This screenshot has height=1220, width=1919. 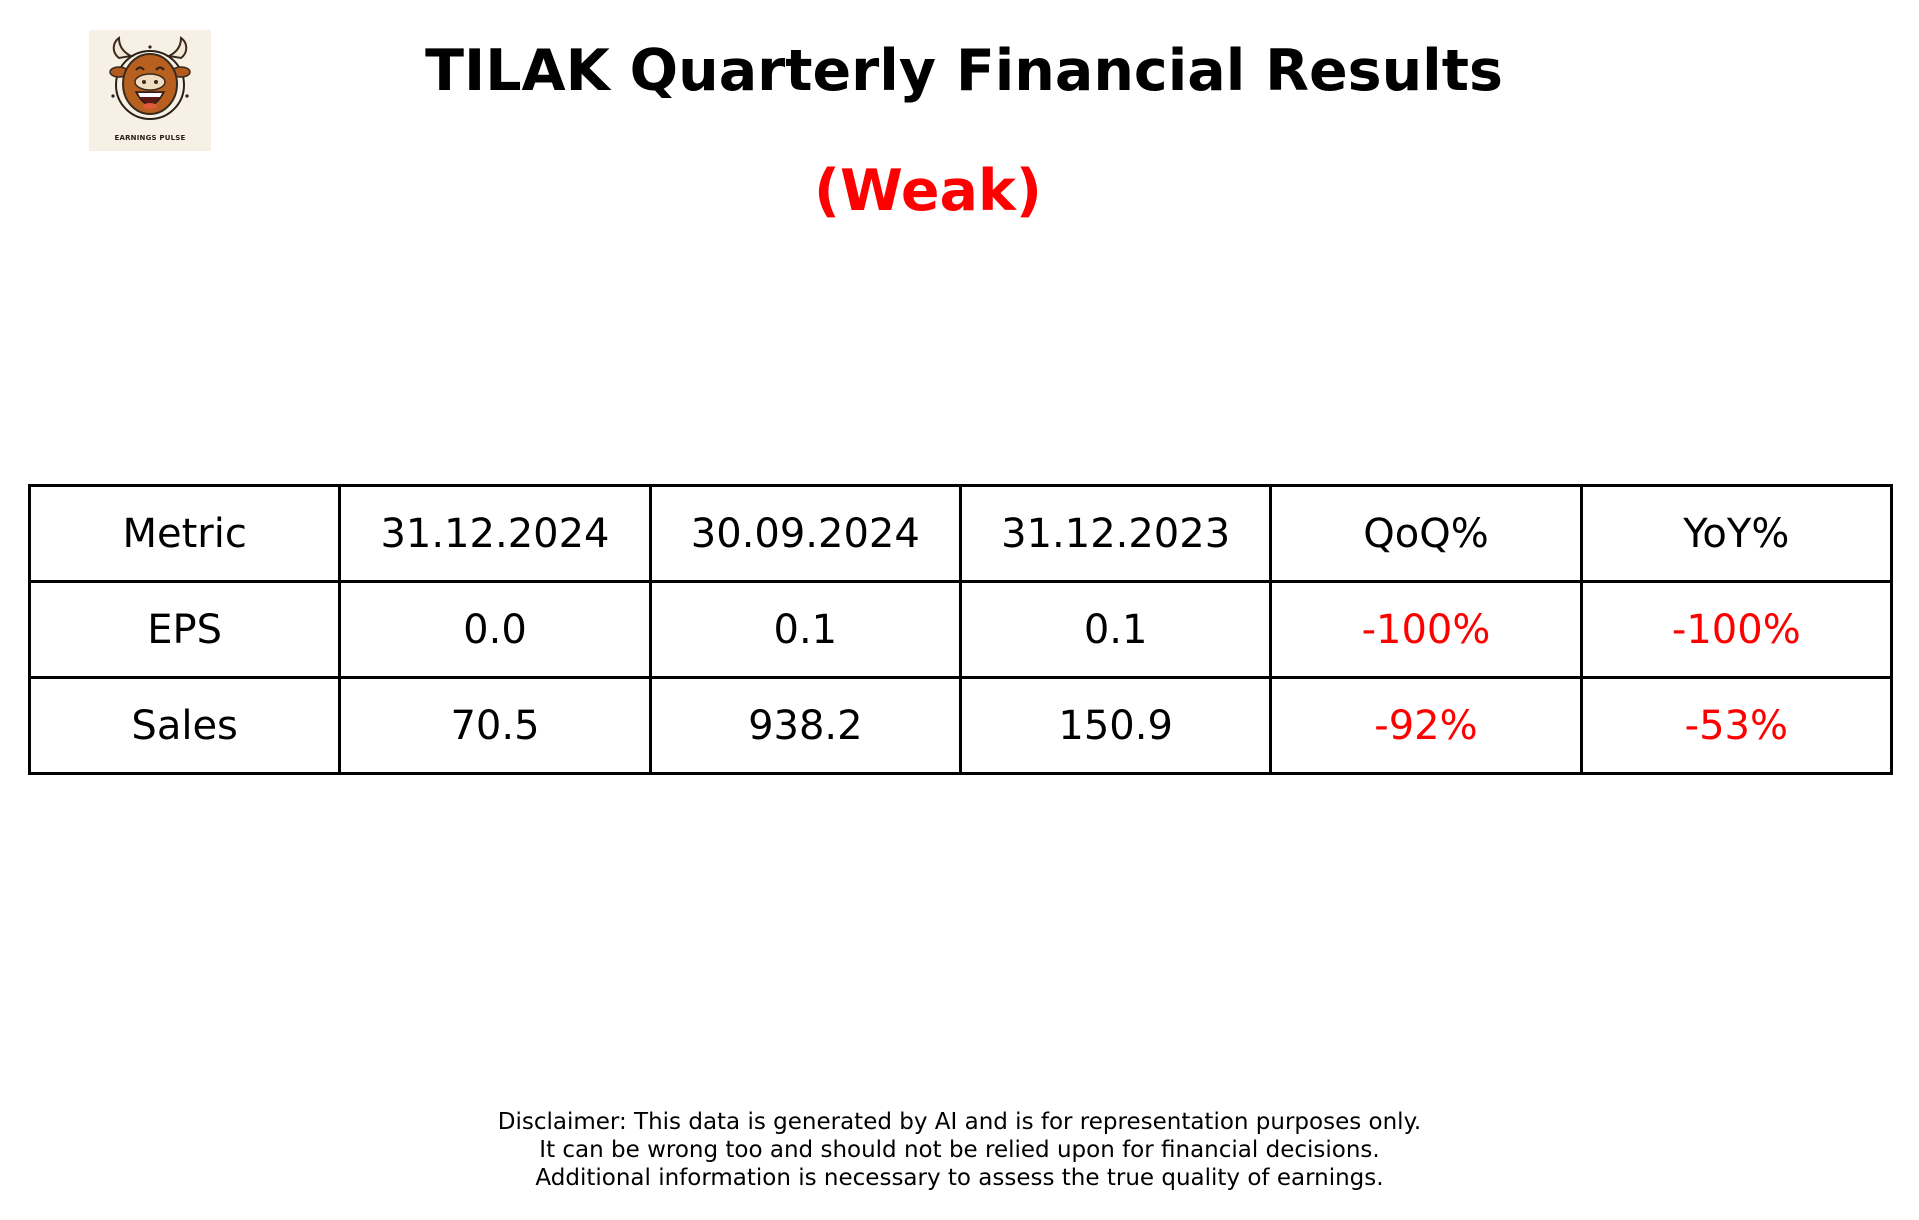 I want to click on metric-name: EPS, so click(x=184, y=629).